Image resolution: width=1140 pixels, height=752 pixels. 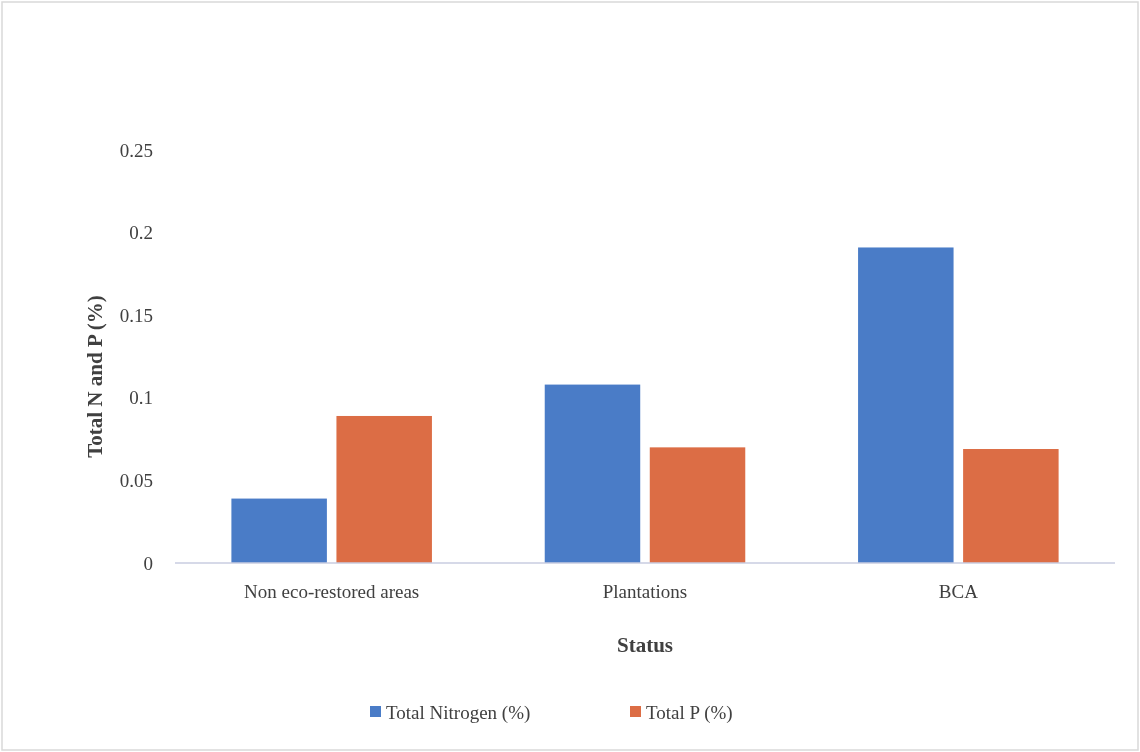 What do you see at coordinates (645, 645) in the screenshot?
I see `x-axis-title: Status` at bounding box center [645, 645].